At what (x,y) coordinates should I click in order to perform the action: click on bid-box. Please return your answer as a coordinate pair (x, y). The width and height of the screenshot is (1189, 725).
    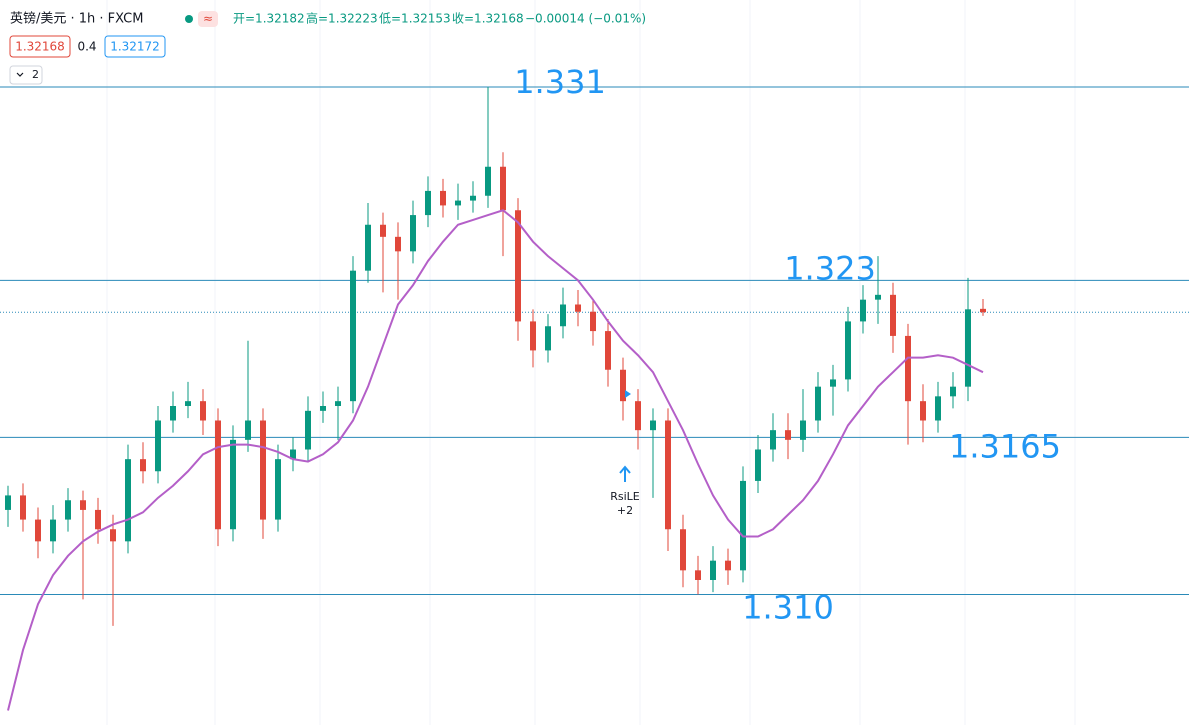
    Looking at the image, I should click on (40, 46).